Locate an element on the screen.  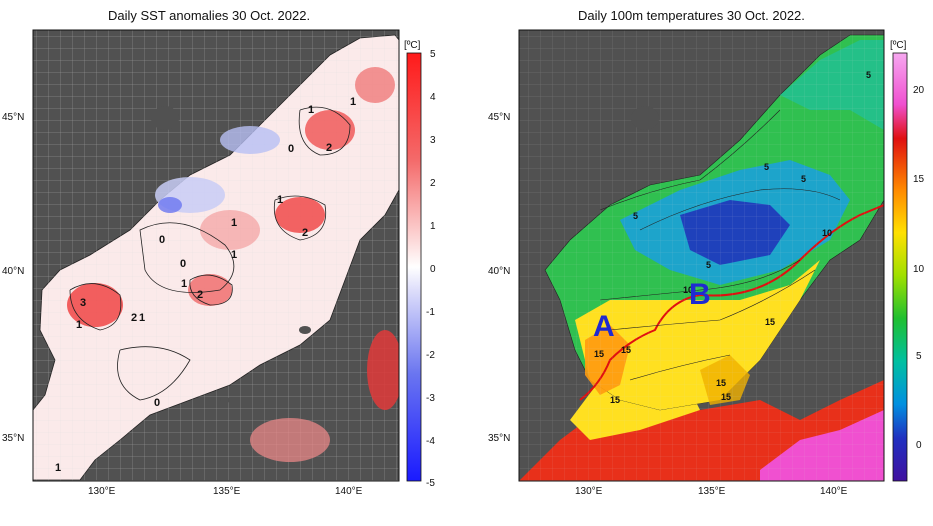
colorbar-tick: -3 is located at coordinates (430, 398).